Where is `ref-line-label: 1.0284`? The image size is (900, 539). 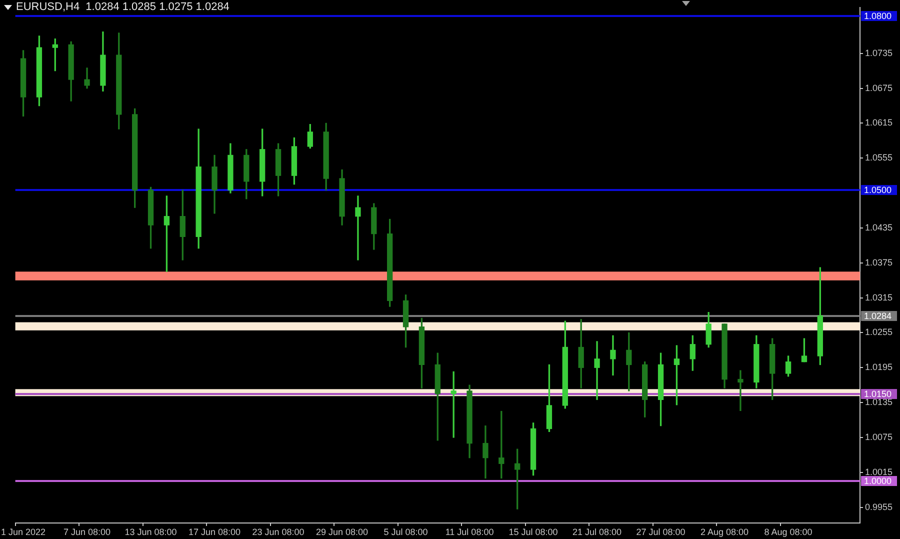
ref-line-label: 1.0284 is located at coordinates (878, 315).